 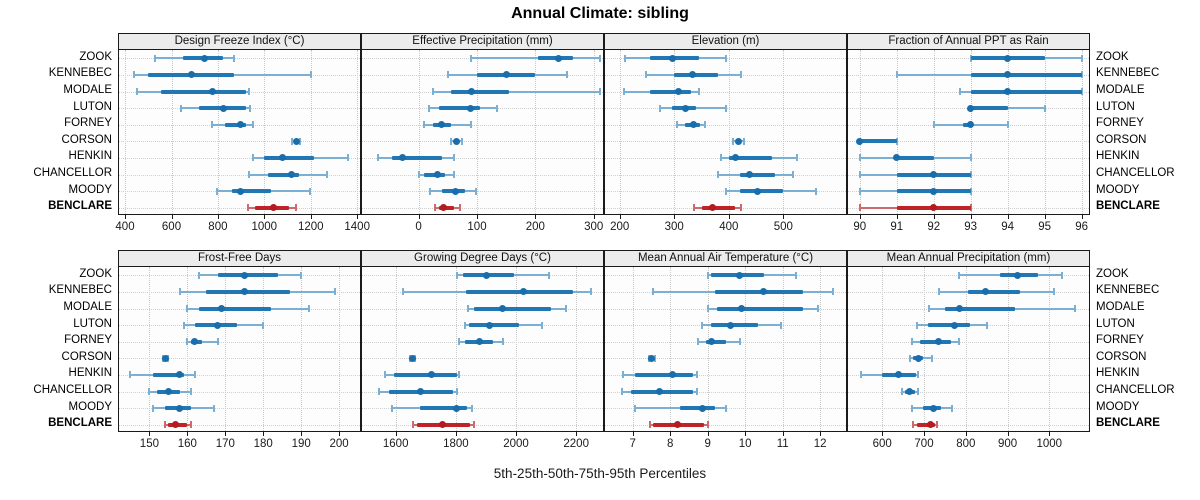 I want to click on panel-plot-frost-free-days, so click(x=239, y=349).